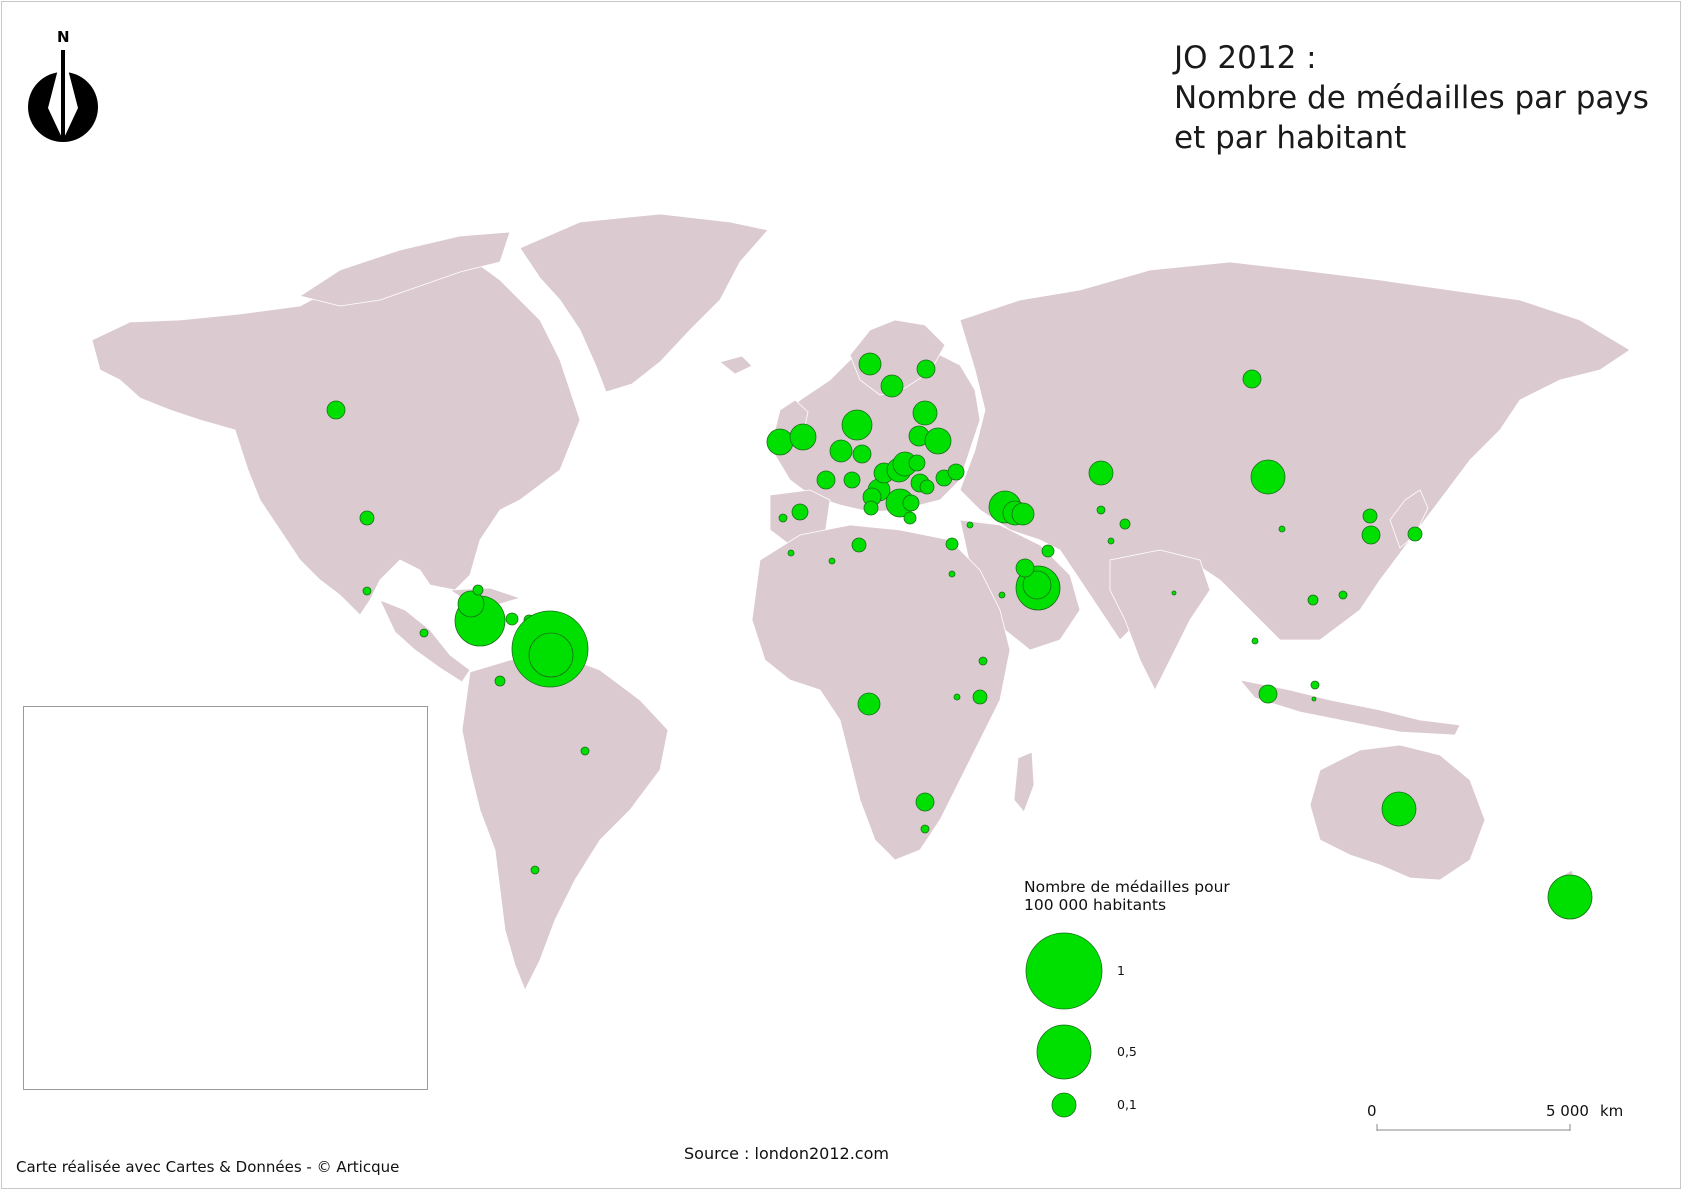 This screenshot has height=1192, width=1684. What do you see at coordinates (1473, 1127) in the screenshot?
I see `scale-bar` at bounding box center [1473, 1127].